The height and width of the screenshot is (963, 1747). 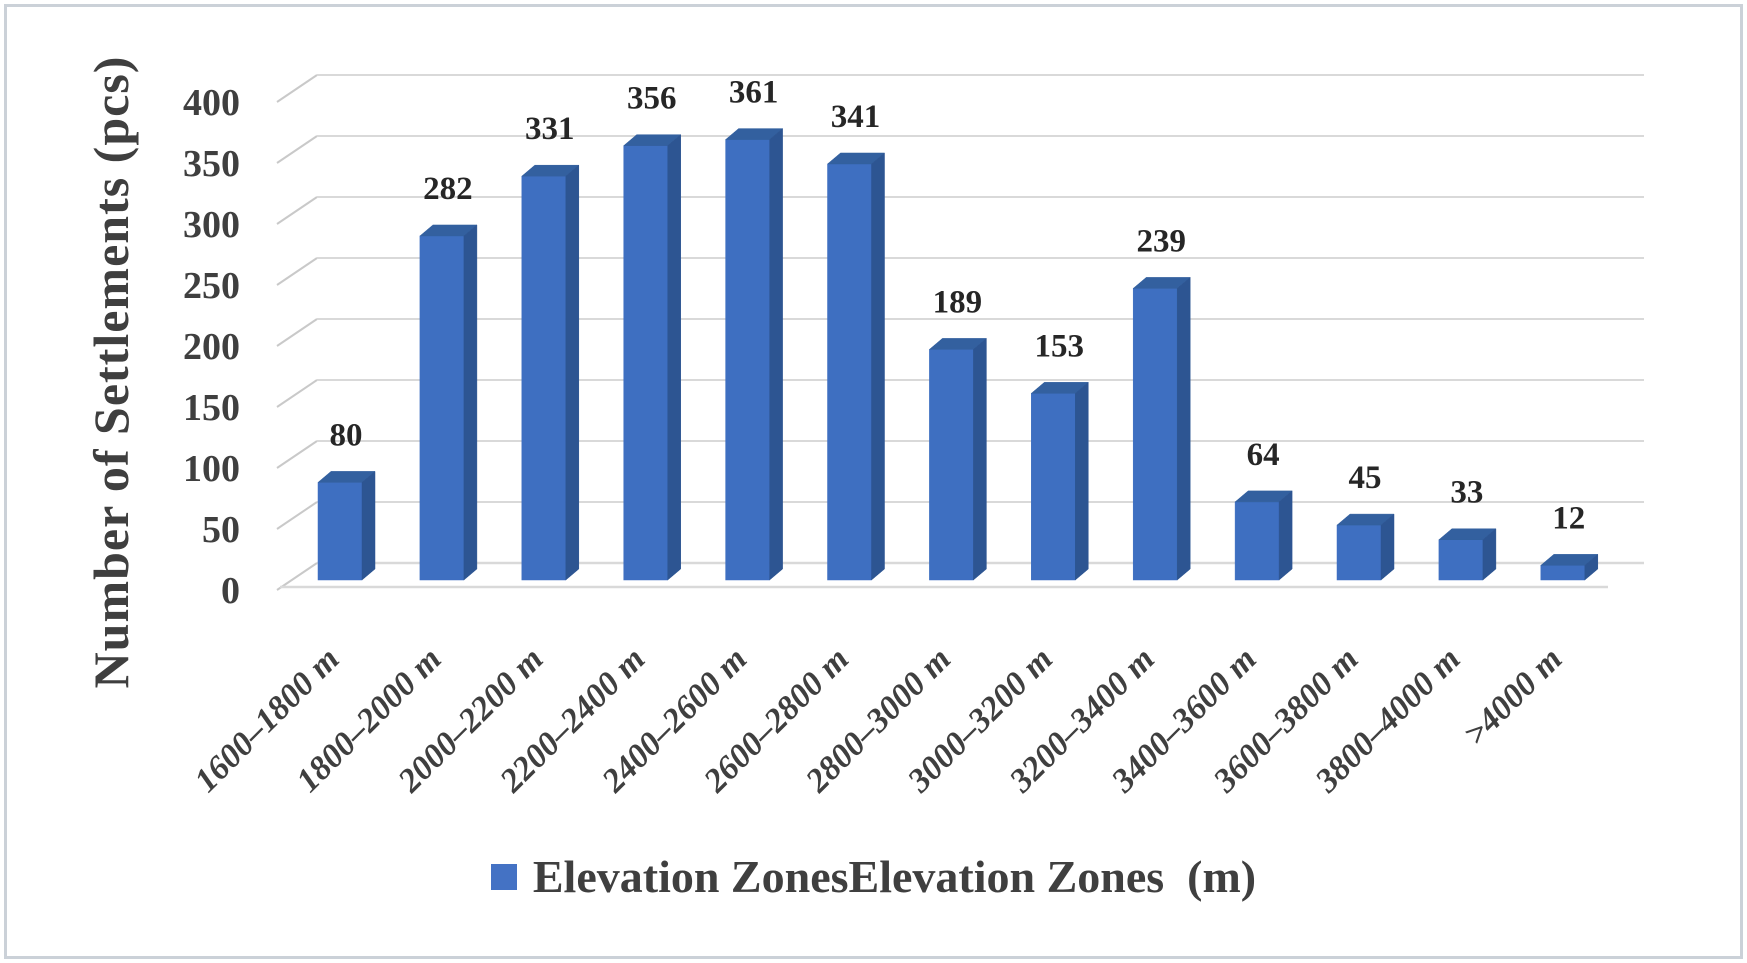 What do you see at coordinates (550, 129) in the screenshot?
I see `bar-data-label: 331` at bounding box center [550, 129].